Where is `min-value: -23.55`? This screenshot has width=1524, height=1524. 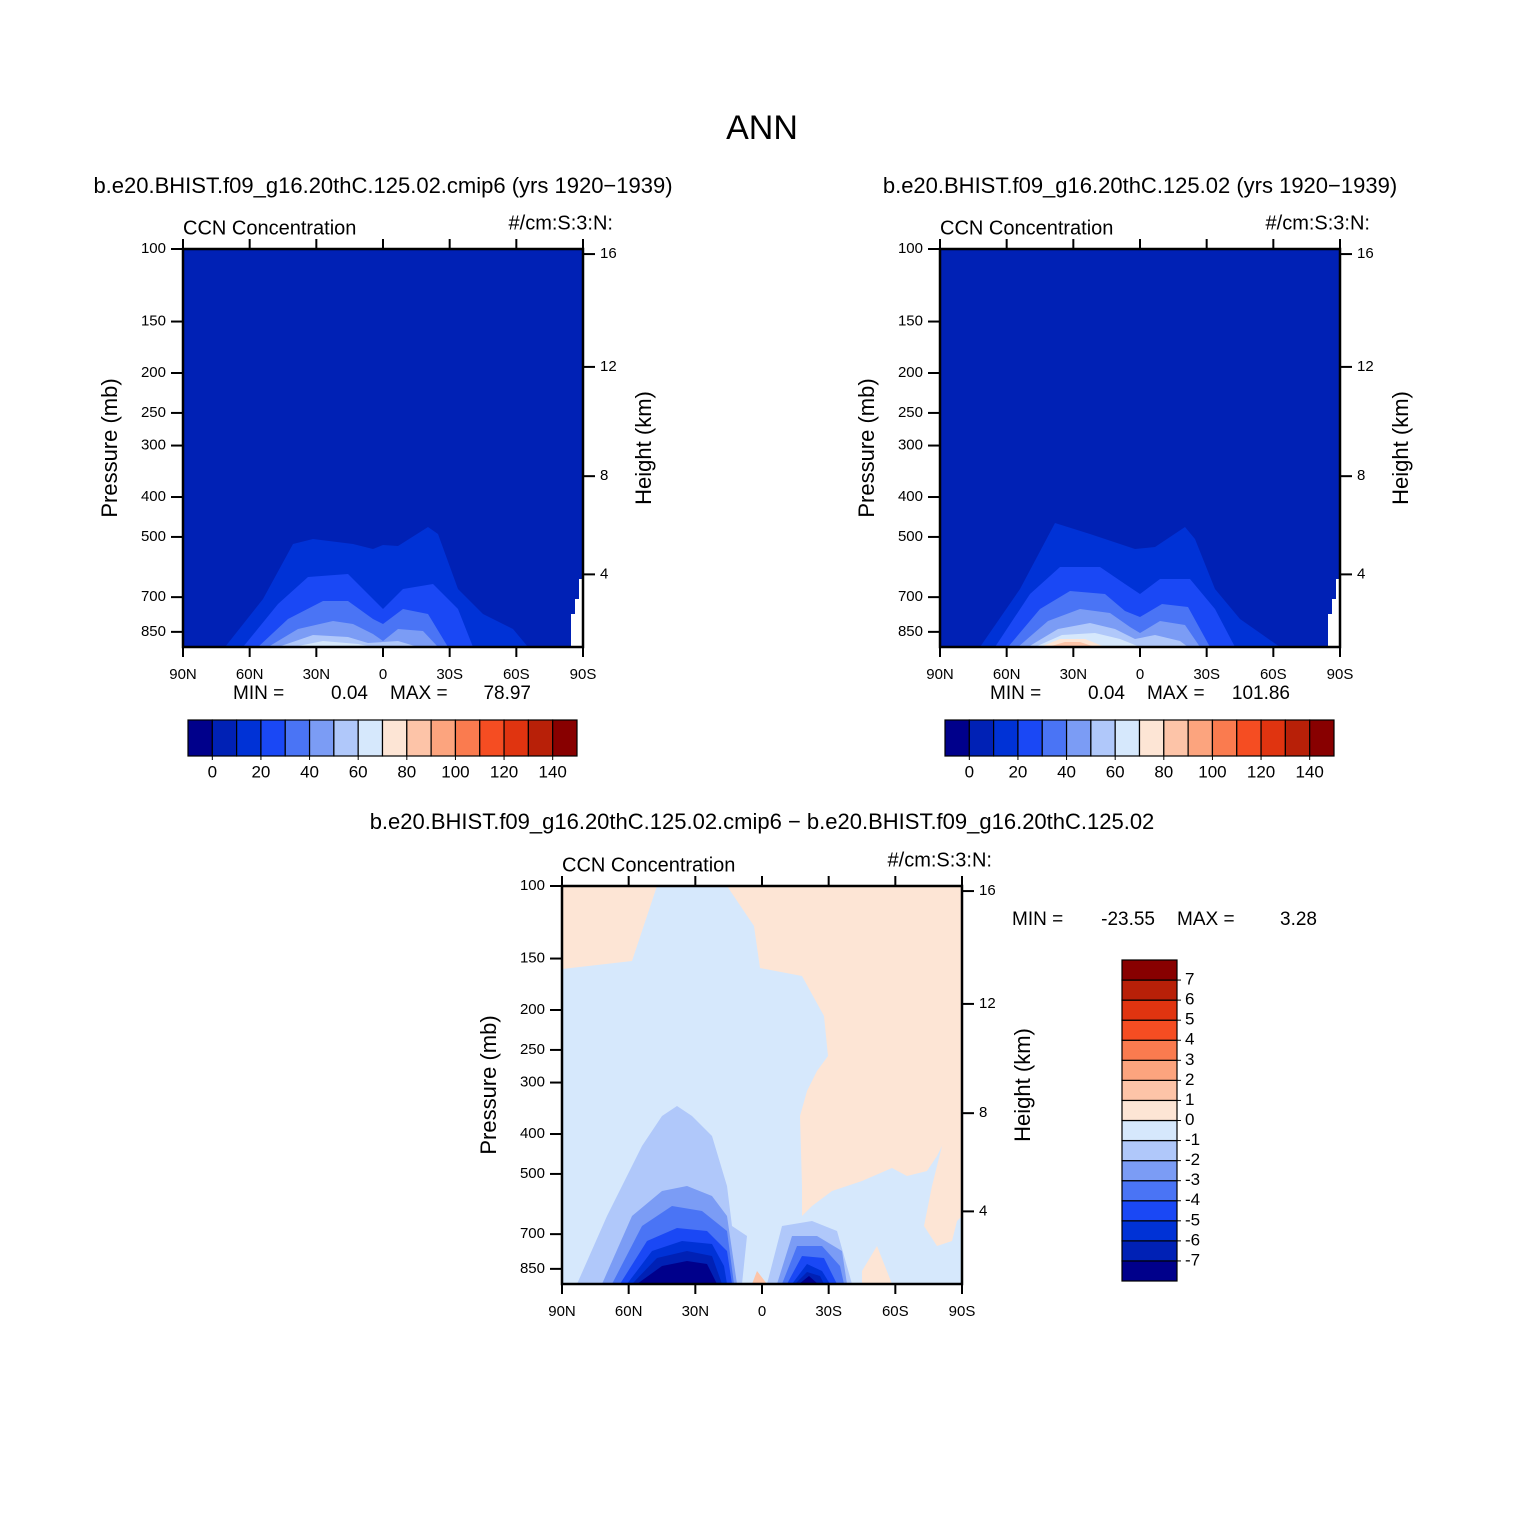
min-value: -23.55 is located at coordinates (1128, 919).